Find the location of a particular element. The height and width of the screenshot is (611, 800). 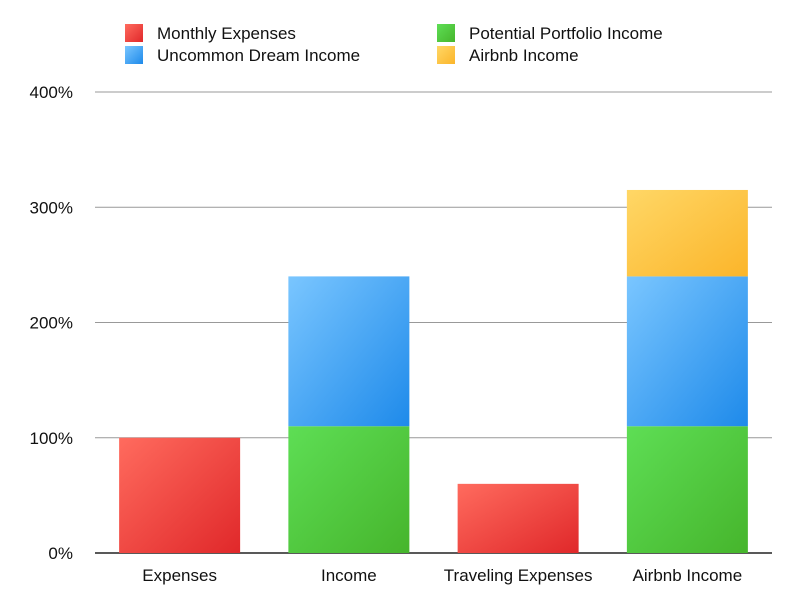

bar-expenses-monthly-expenses is located at coordinates (180, 495).